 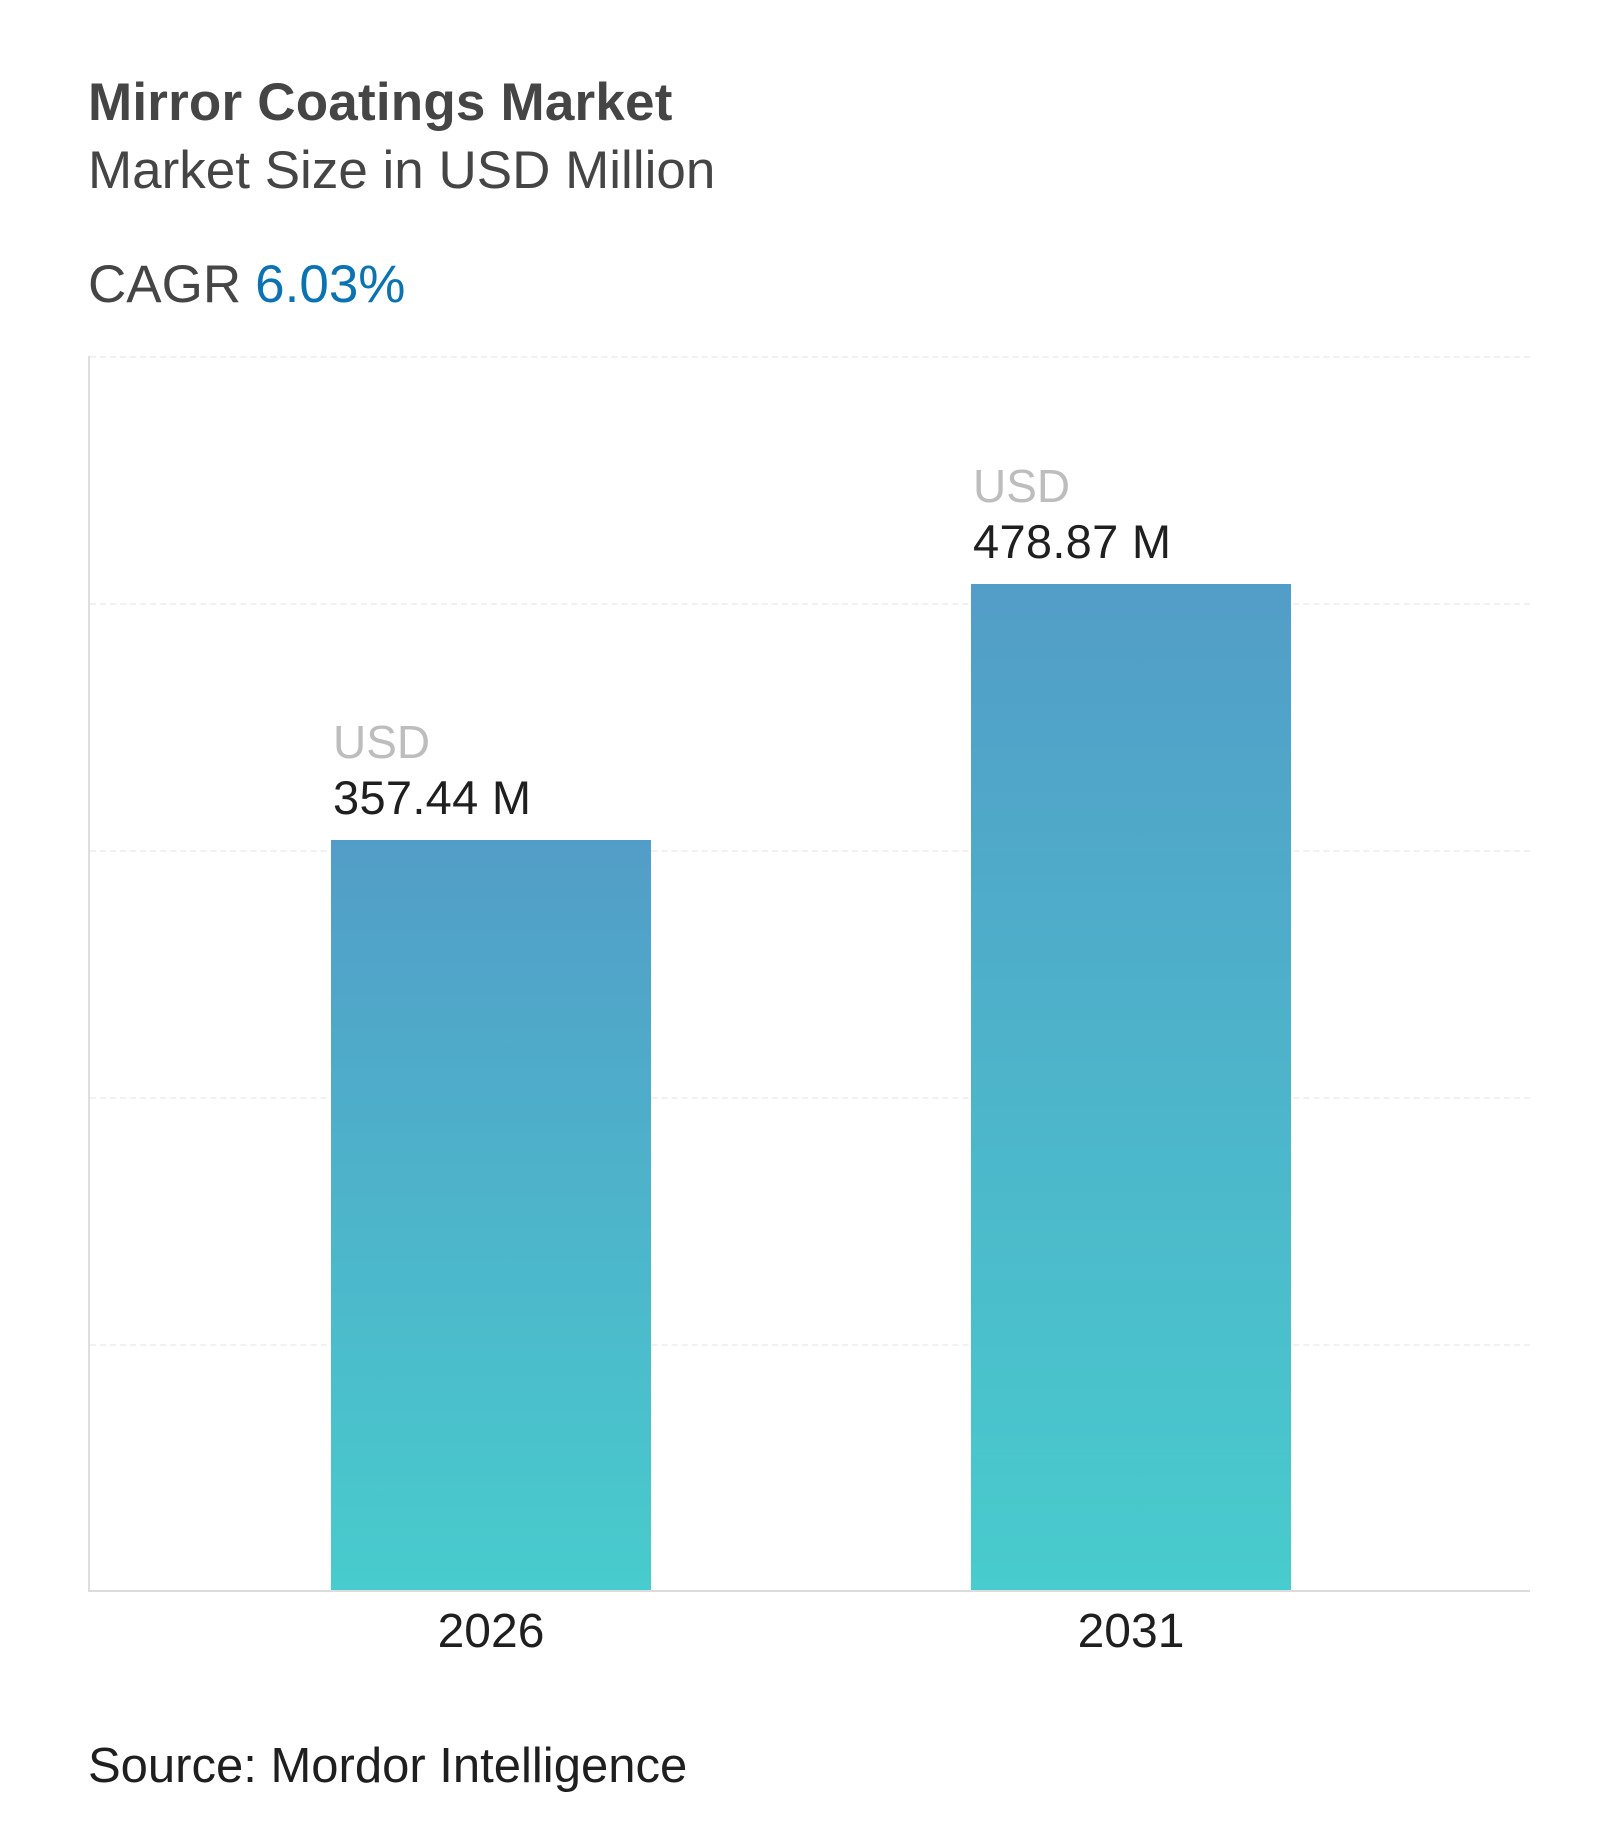 I want to click on x-tick-2031: 2031, so click(x=1131, y=1631).